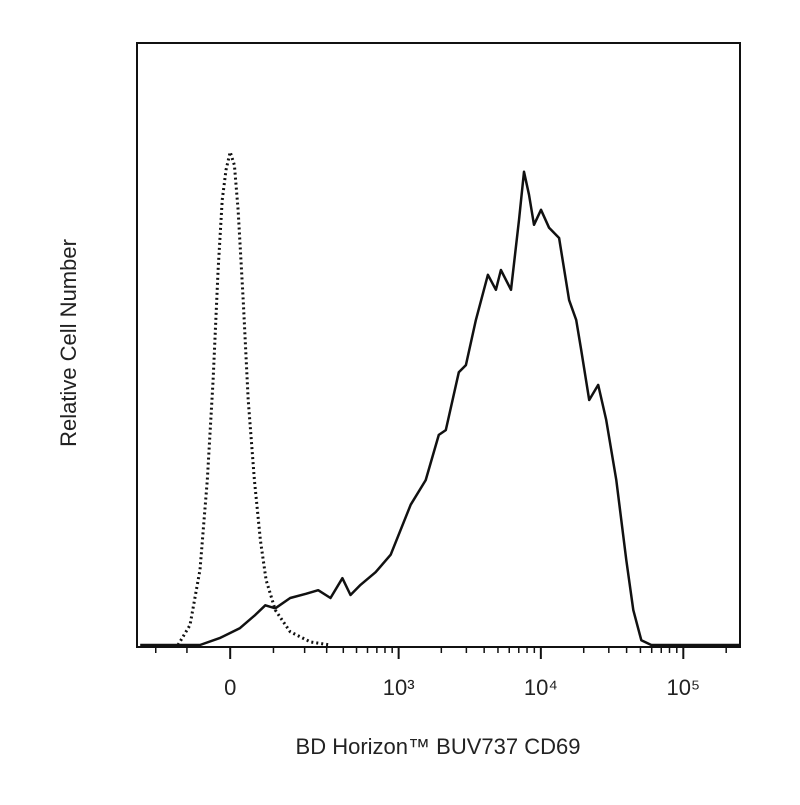 This screenshot has width=800, height=805. I want to click on x-tick-label: 0, so click(230, 687).